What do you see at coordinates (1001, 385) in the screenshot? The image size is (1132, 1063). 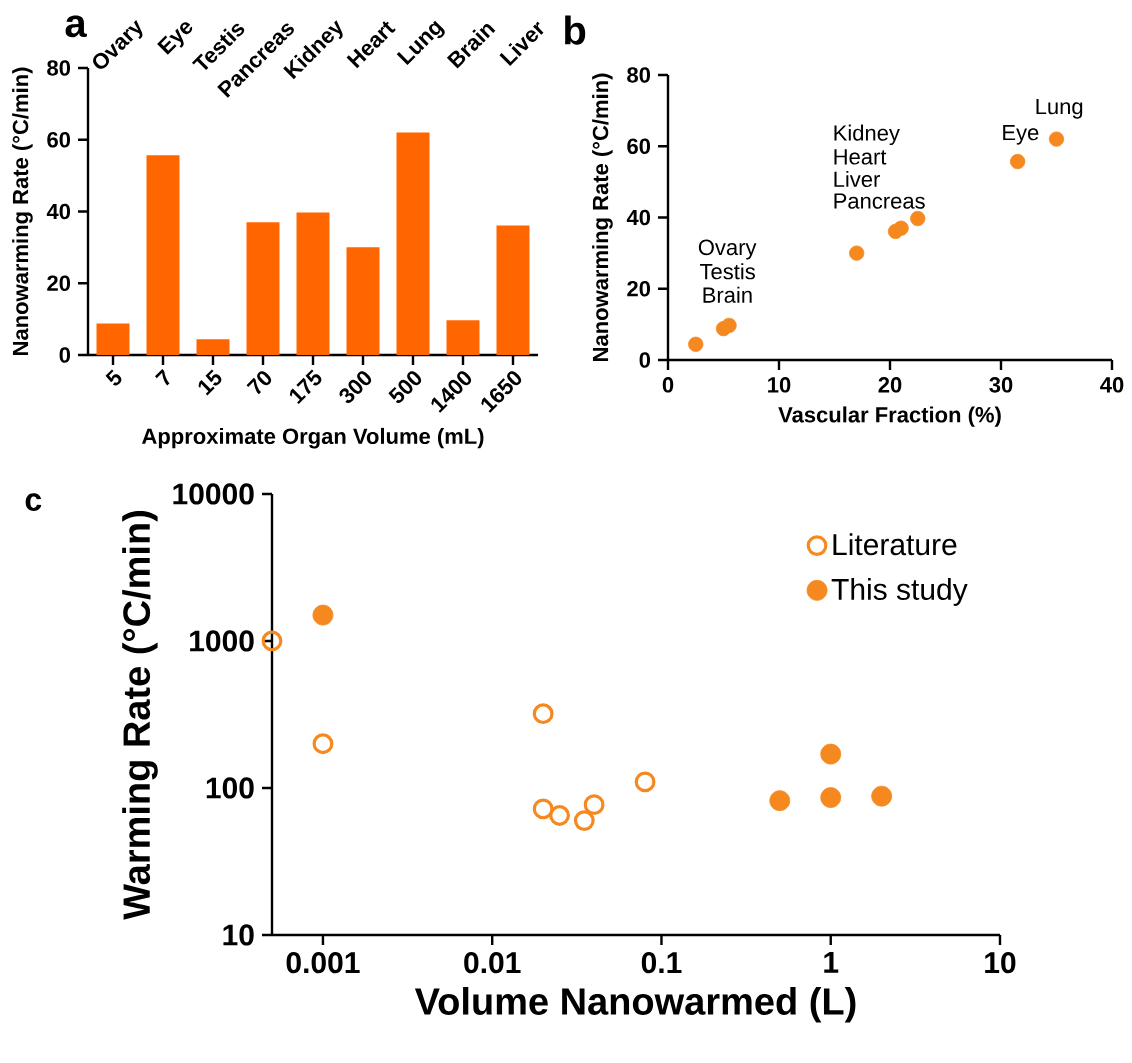 I see `x-tick-label: 30` at bounding box center [1001, 385].